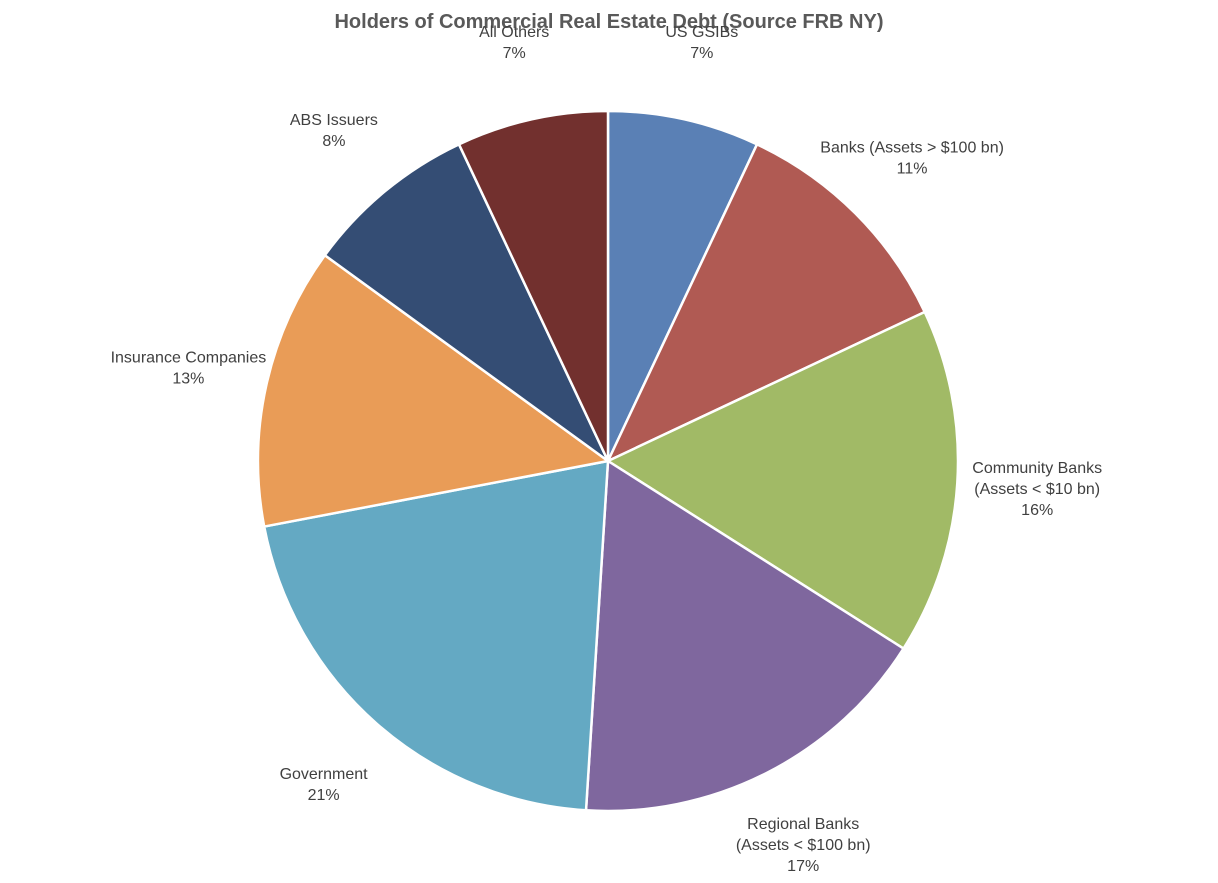 This screenshot has width=1218, height=883. Describe the element at coordinates (912, 168) in the screenshot. I see `slice-value-label: 11%` at that location.